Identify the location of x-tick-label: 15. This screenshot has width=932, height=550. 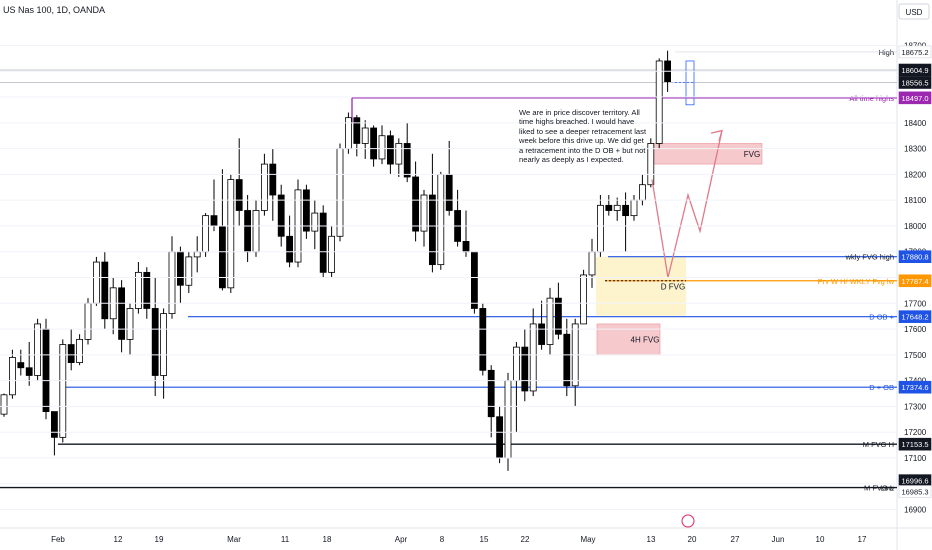
(484, 539).